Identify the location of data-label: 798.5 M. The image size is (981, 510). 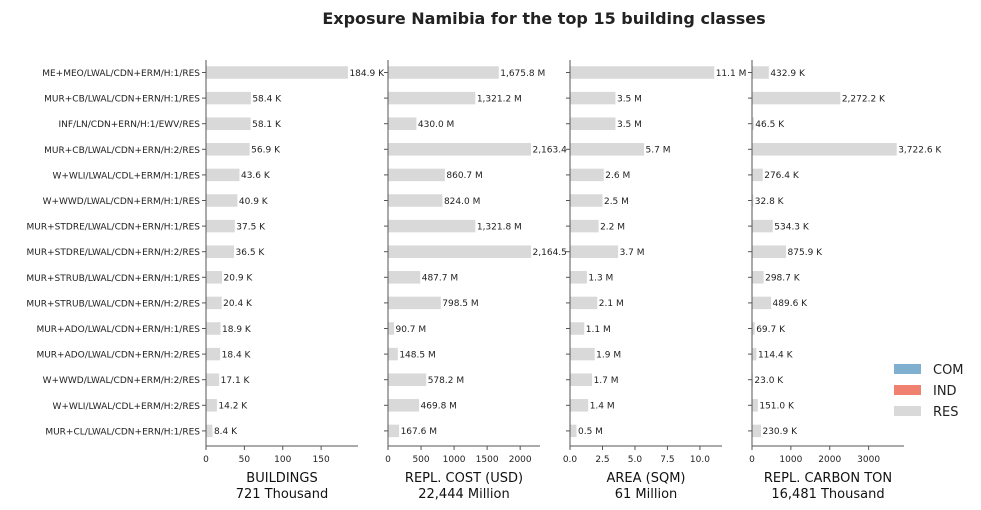
(460, 304).